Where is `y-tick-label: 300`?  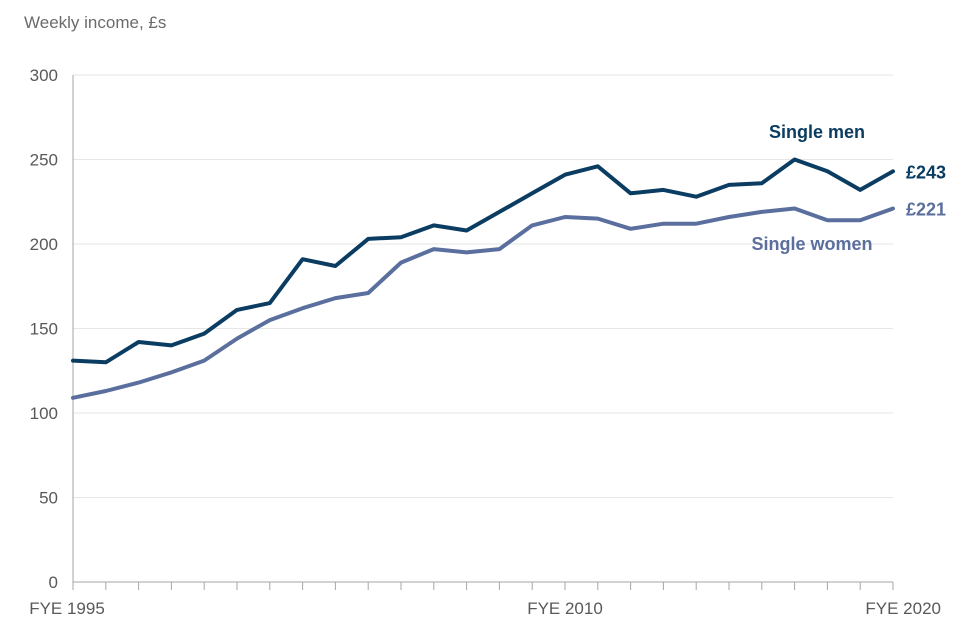
y-tick-label: 300 is located at coordinates (44, 75).